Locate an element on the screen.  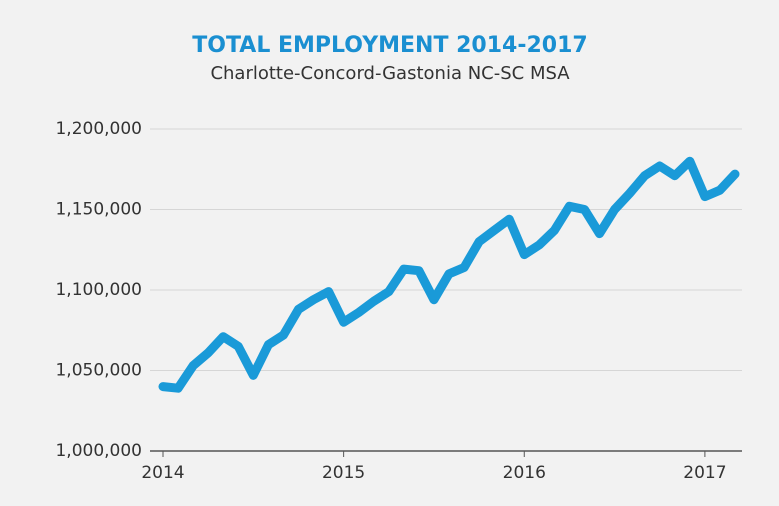
y-tick-label: 1,100,000 is located at coordinates (98, 290).